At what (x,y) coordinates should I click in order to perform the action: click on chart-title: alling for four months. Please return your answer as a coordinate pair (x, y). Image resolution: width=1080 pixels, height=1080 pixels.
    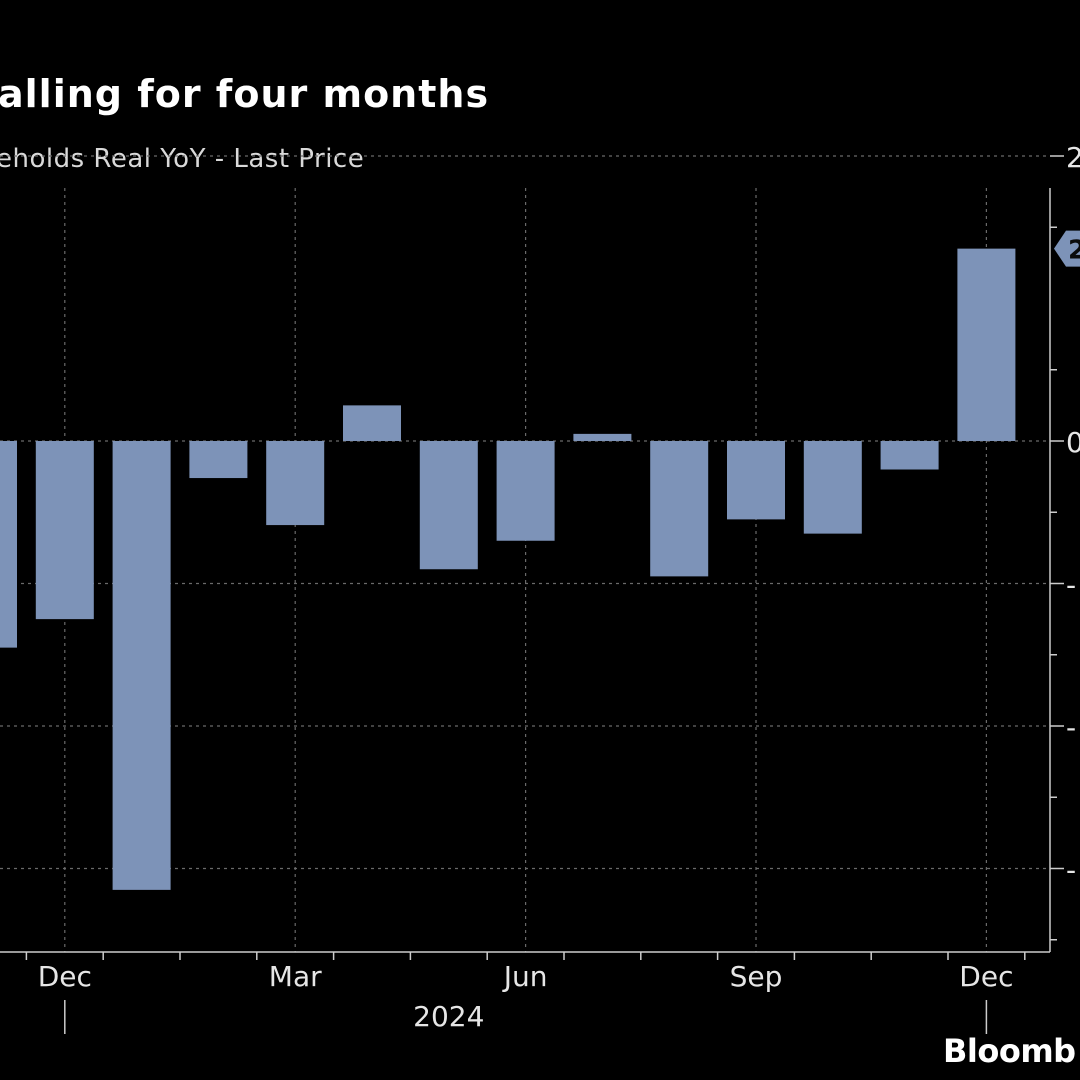
    Looking at the image, I should click on (245, 94).